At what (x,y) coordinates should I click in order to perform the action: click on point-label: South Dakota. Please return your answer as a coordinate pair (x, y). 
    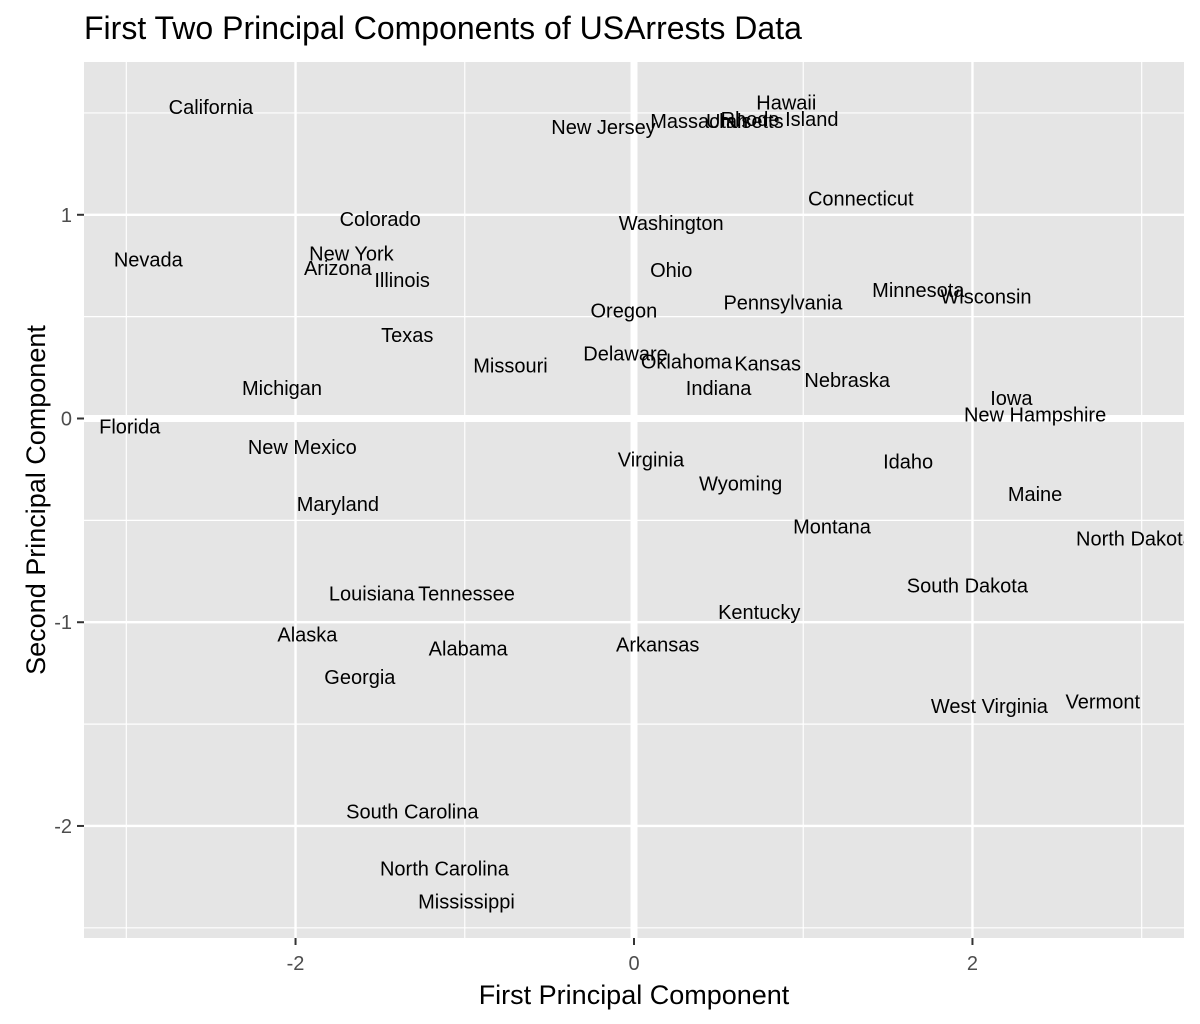
    Looking at the image, I should click on (968, 587).